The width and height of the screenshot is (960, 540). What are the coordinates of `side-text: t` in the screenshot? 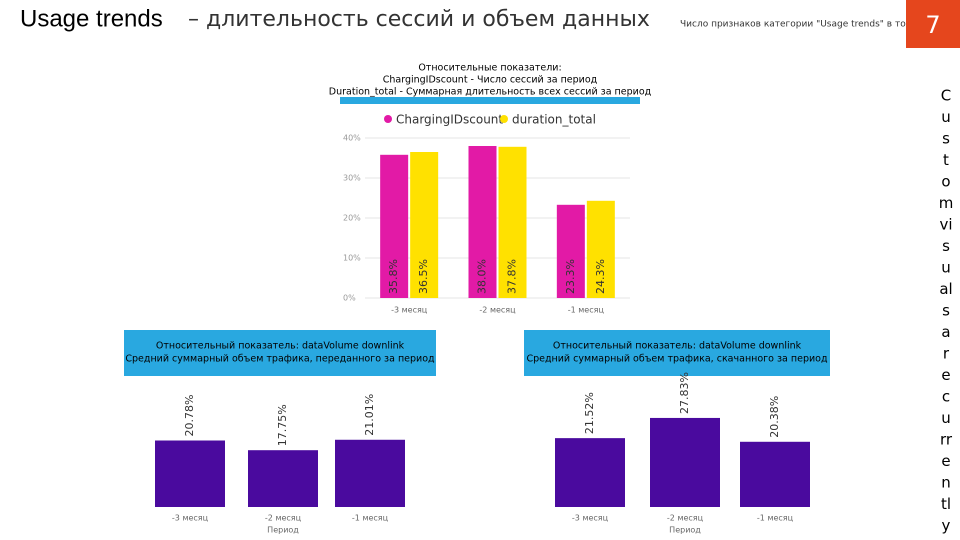 It's located at (946, 160).